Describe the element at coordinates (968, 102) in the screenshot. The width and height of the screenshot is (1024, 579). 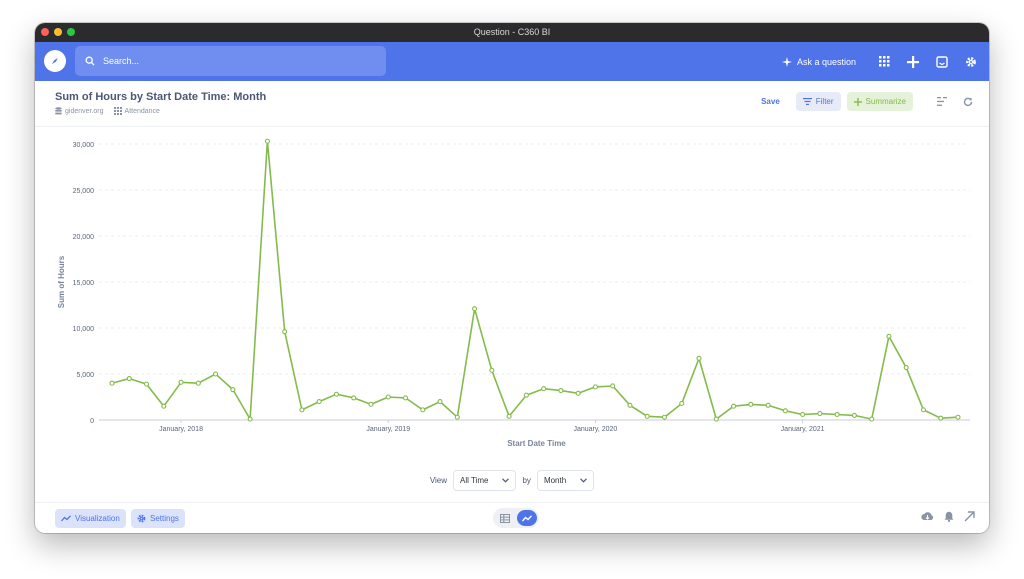
I see `refresh-button` at that location.